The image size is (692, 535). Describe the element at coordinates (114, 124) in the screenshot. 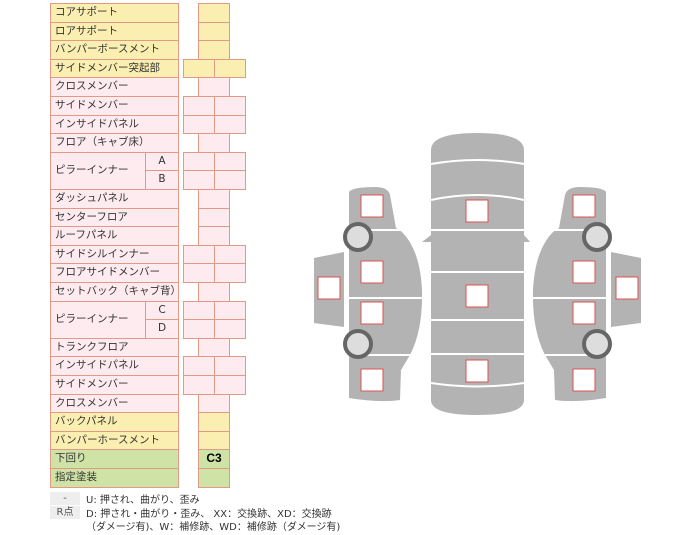

I see `row-label: インサイドパネル` at that location.